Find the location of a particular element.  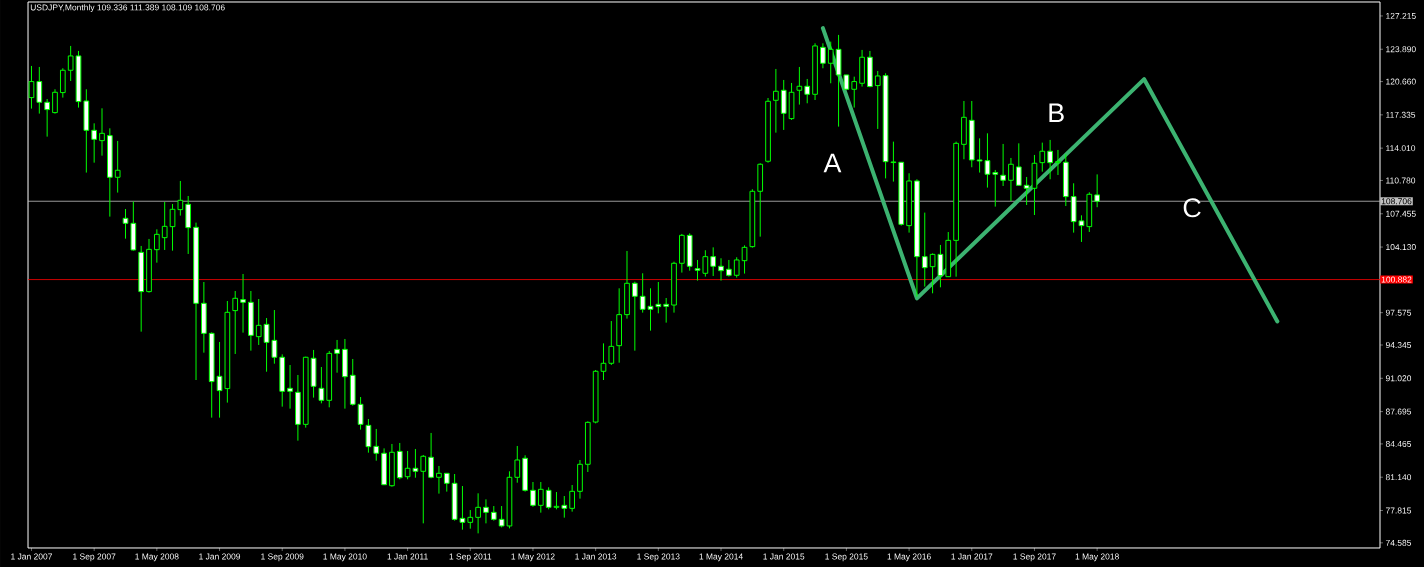

y-tick-label: 87.695 is located at coordinates (1398, 411).